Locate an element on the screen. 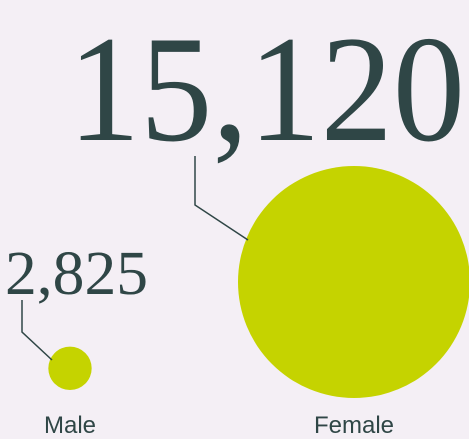 The width and height of the screenshot is (469, 439). category-label: Female is located at coordinates (354, 425).